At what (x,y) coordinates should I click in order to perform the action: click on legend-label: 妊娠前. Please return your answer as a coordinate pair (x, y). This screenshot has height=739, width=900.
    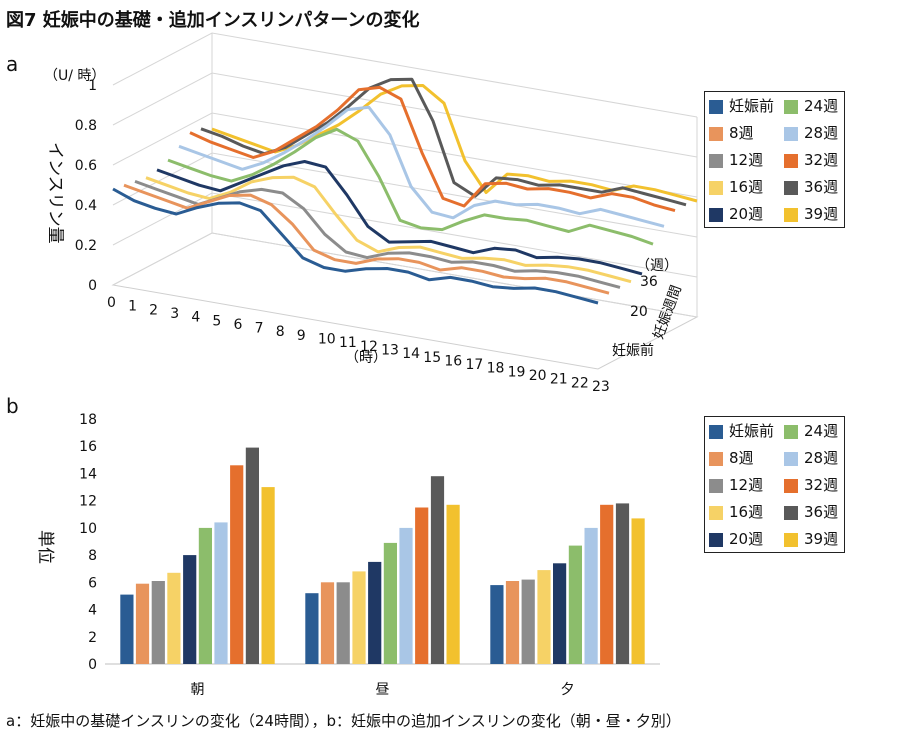
    Looking at the image, I should click on (752, 431).